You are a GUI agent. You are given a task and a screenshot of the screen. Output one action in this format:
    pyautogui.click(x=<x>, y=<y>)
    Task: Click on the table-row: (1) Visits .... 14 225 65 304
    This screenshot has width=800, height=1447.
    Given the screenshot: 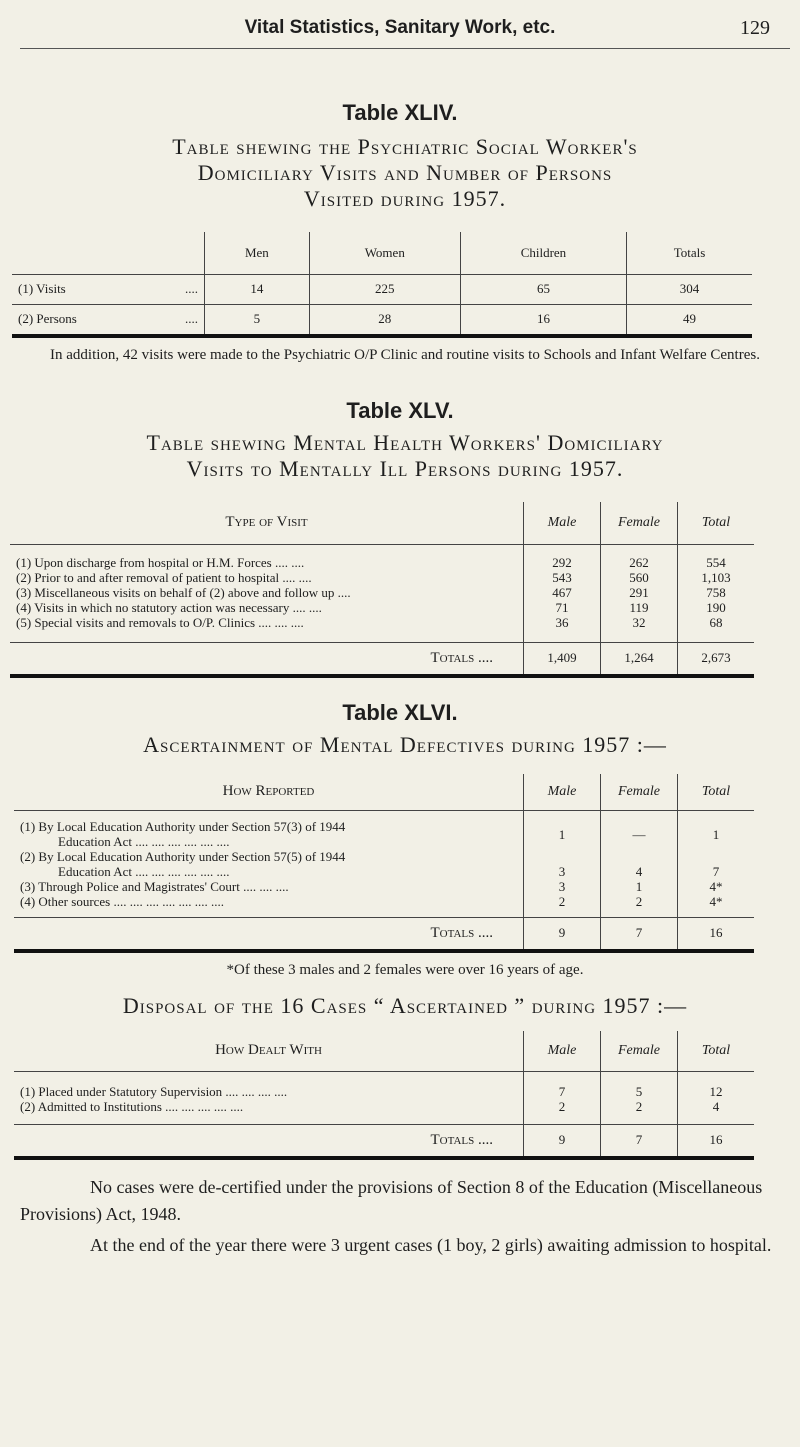 What is the action you would take?
    pyautogui.click(x=382, y=289)
    